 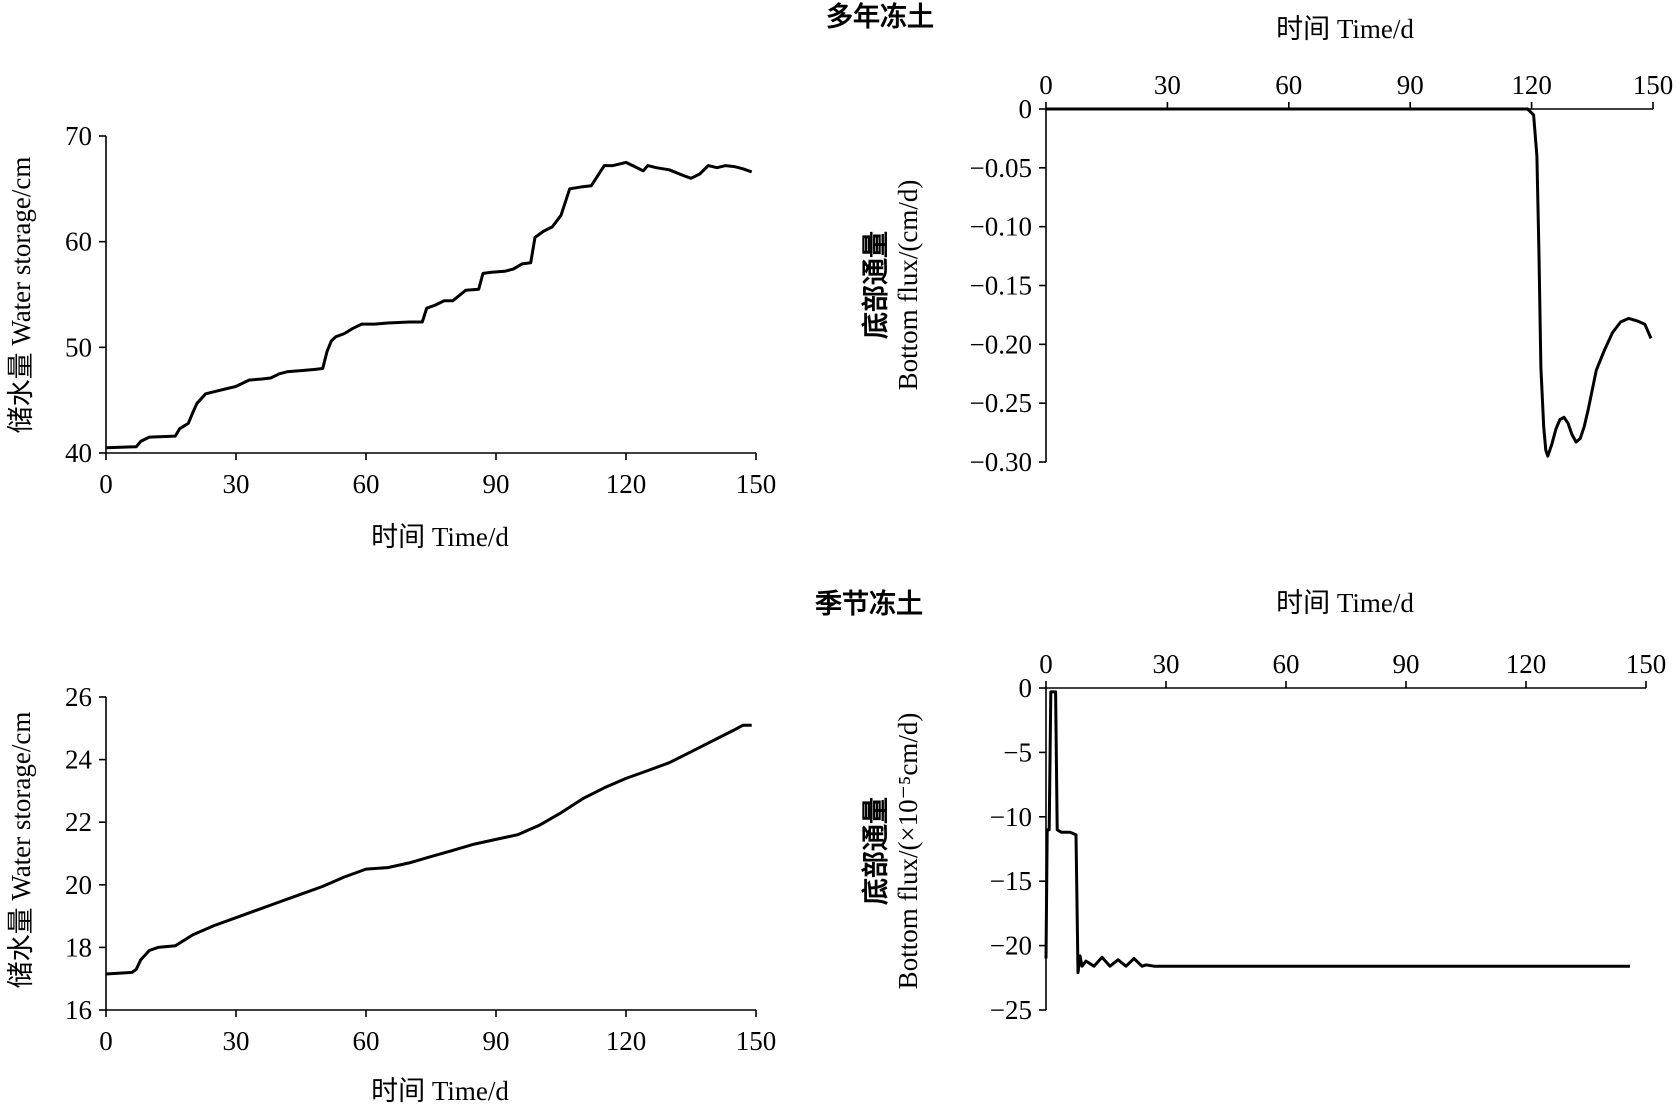 I want to click on y-tick-label: −0.10, so click(x=1001, y=227).